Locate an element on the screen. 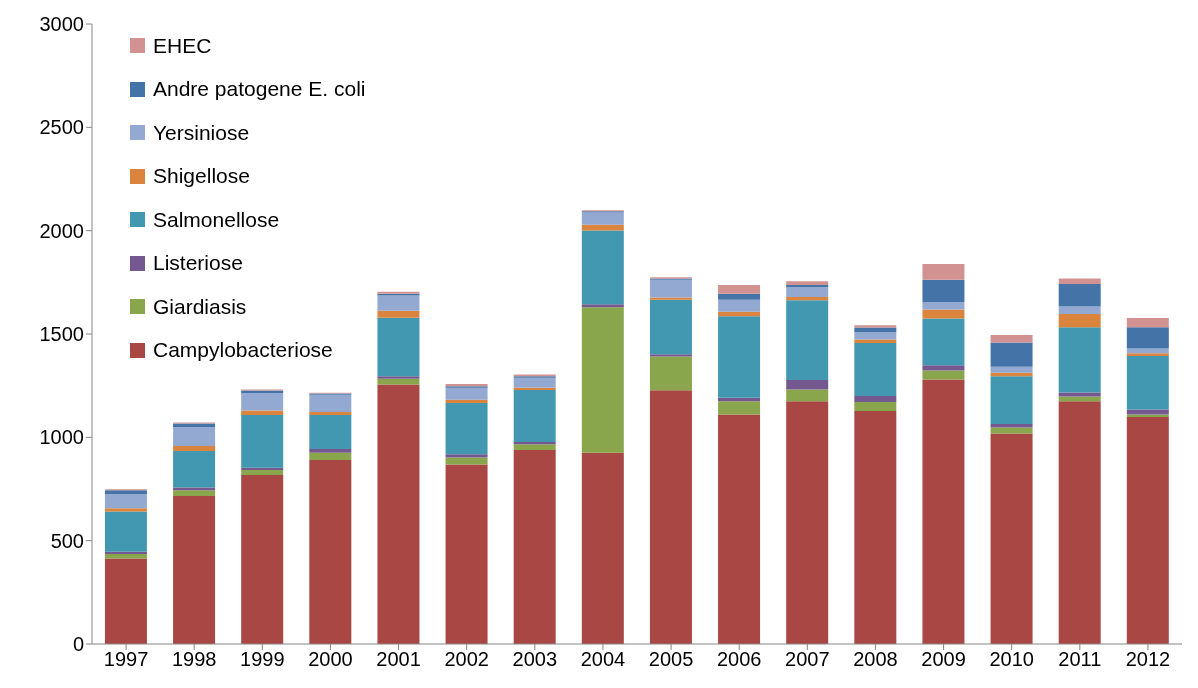  x-tick-label: 2008 is located at coordinates (875, 659).